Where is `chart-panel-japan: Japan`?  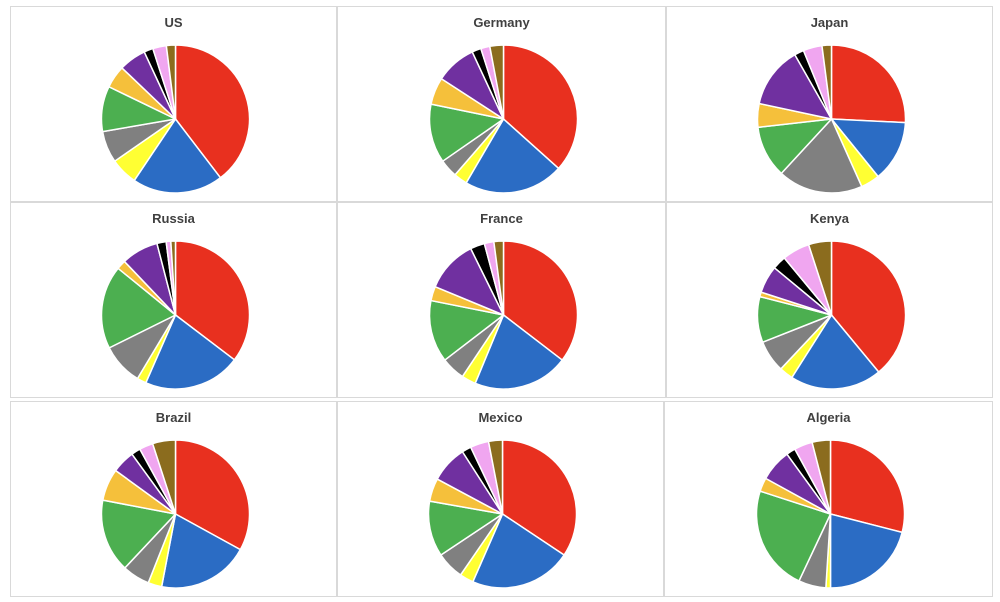
chart-panel-japan: Japan is located at coordinates (829, 104).